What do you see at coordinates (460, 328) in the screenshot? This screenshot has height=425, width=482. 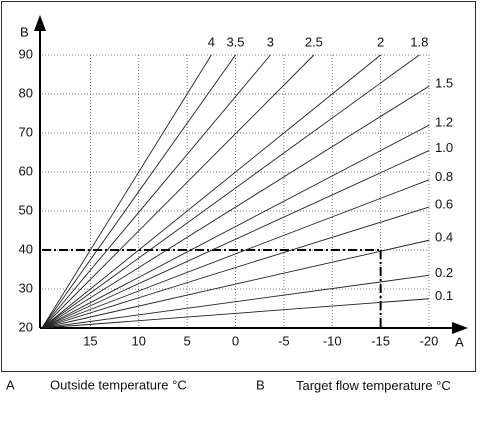 I see `x-arrow` at bounding box center [460, 328].